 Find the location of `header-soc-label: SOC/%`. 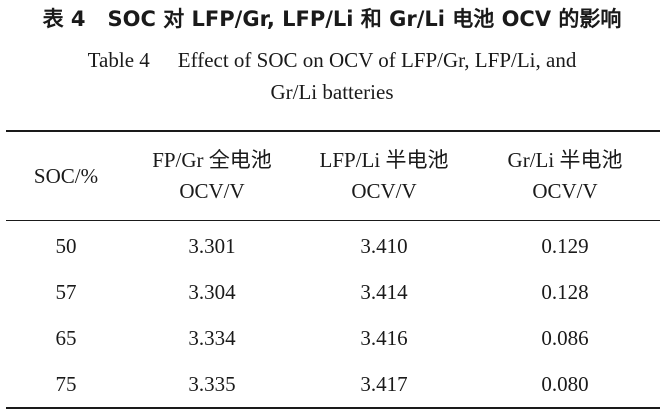

header-soc-label: SOC/% is located at coordinates (66, 175).